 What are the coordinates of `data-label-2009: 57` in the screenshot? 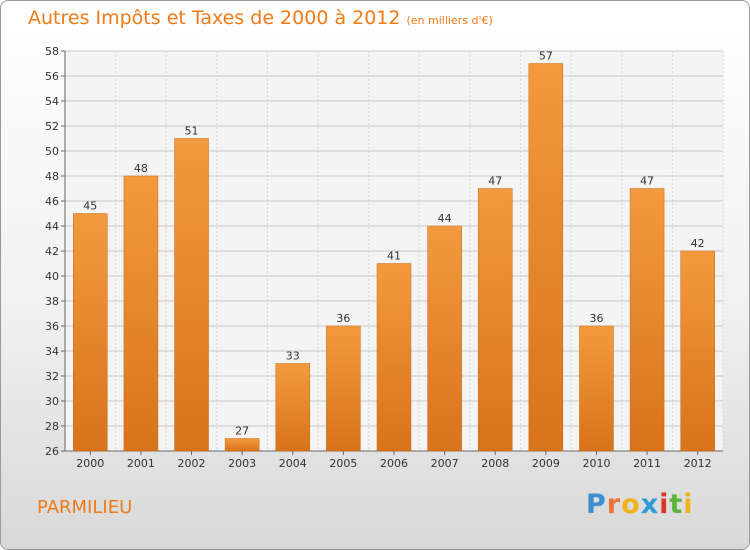 It's located at (546, 56).